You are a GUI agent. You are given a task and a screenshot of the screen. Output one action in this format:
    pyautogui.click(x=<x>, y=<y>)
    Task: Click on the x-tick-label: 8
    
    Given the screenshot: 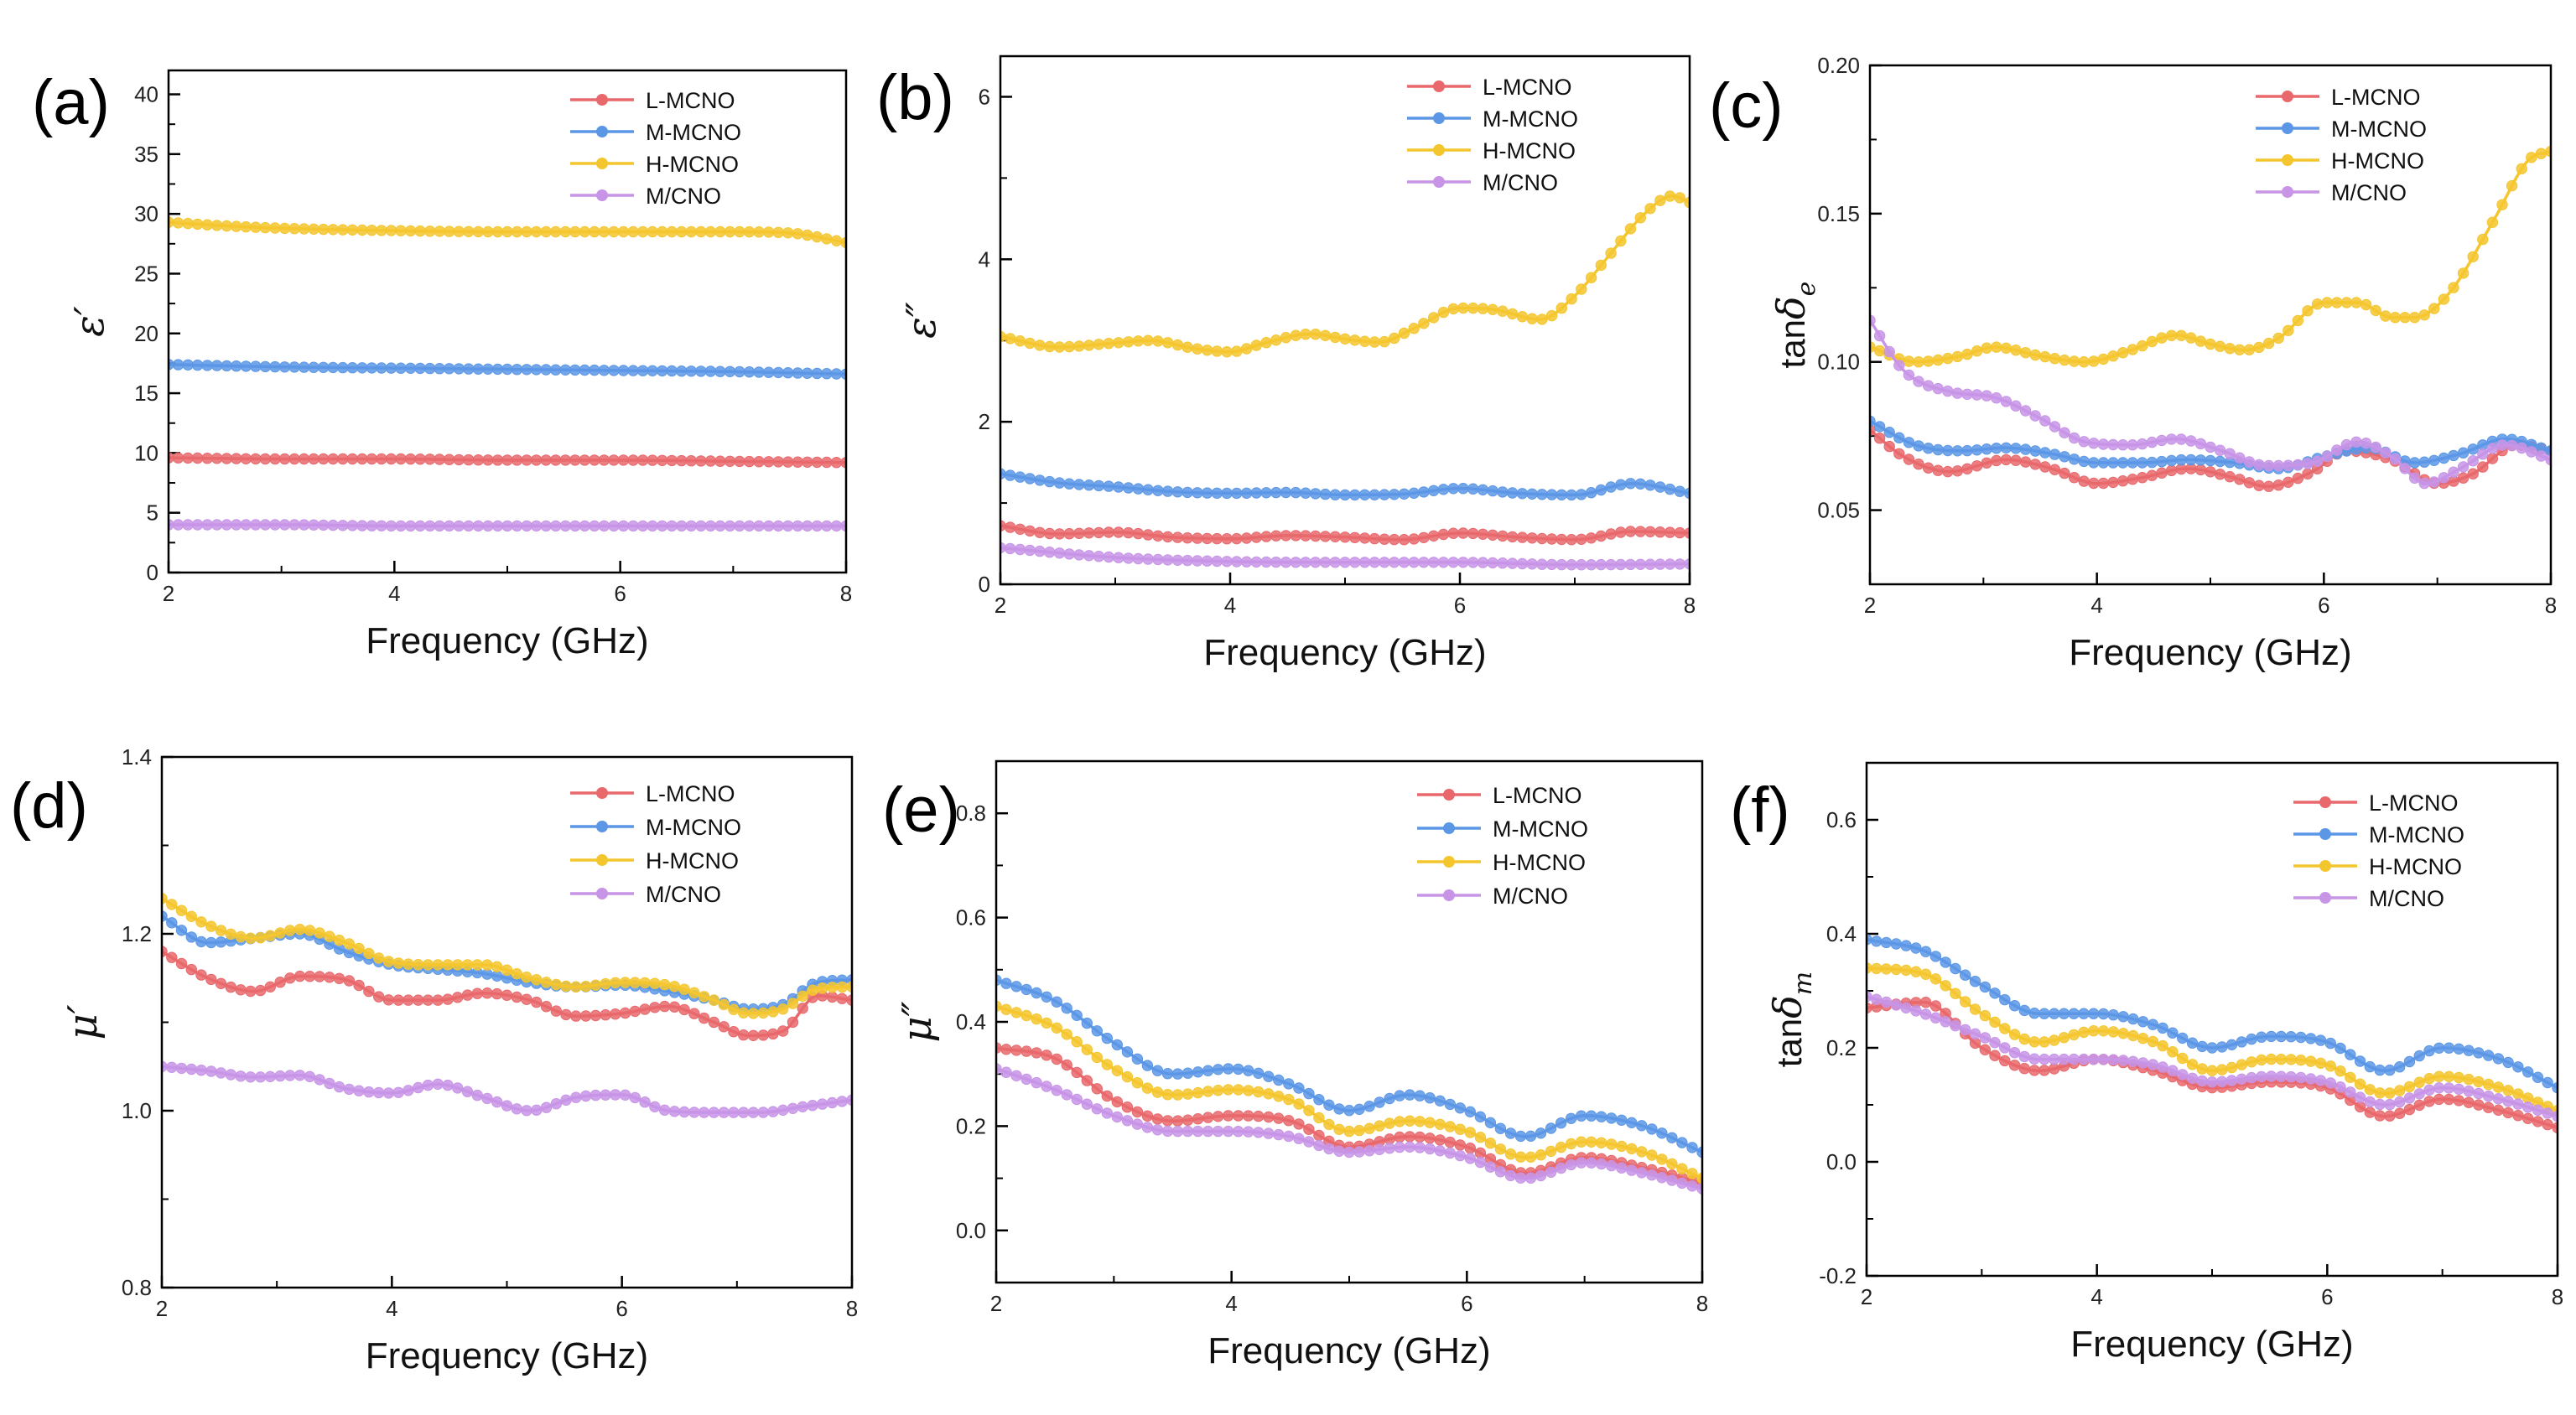 What is the action you would take?
    pyautogui.click(x=2551, y=605)
    